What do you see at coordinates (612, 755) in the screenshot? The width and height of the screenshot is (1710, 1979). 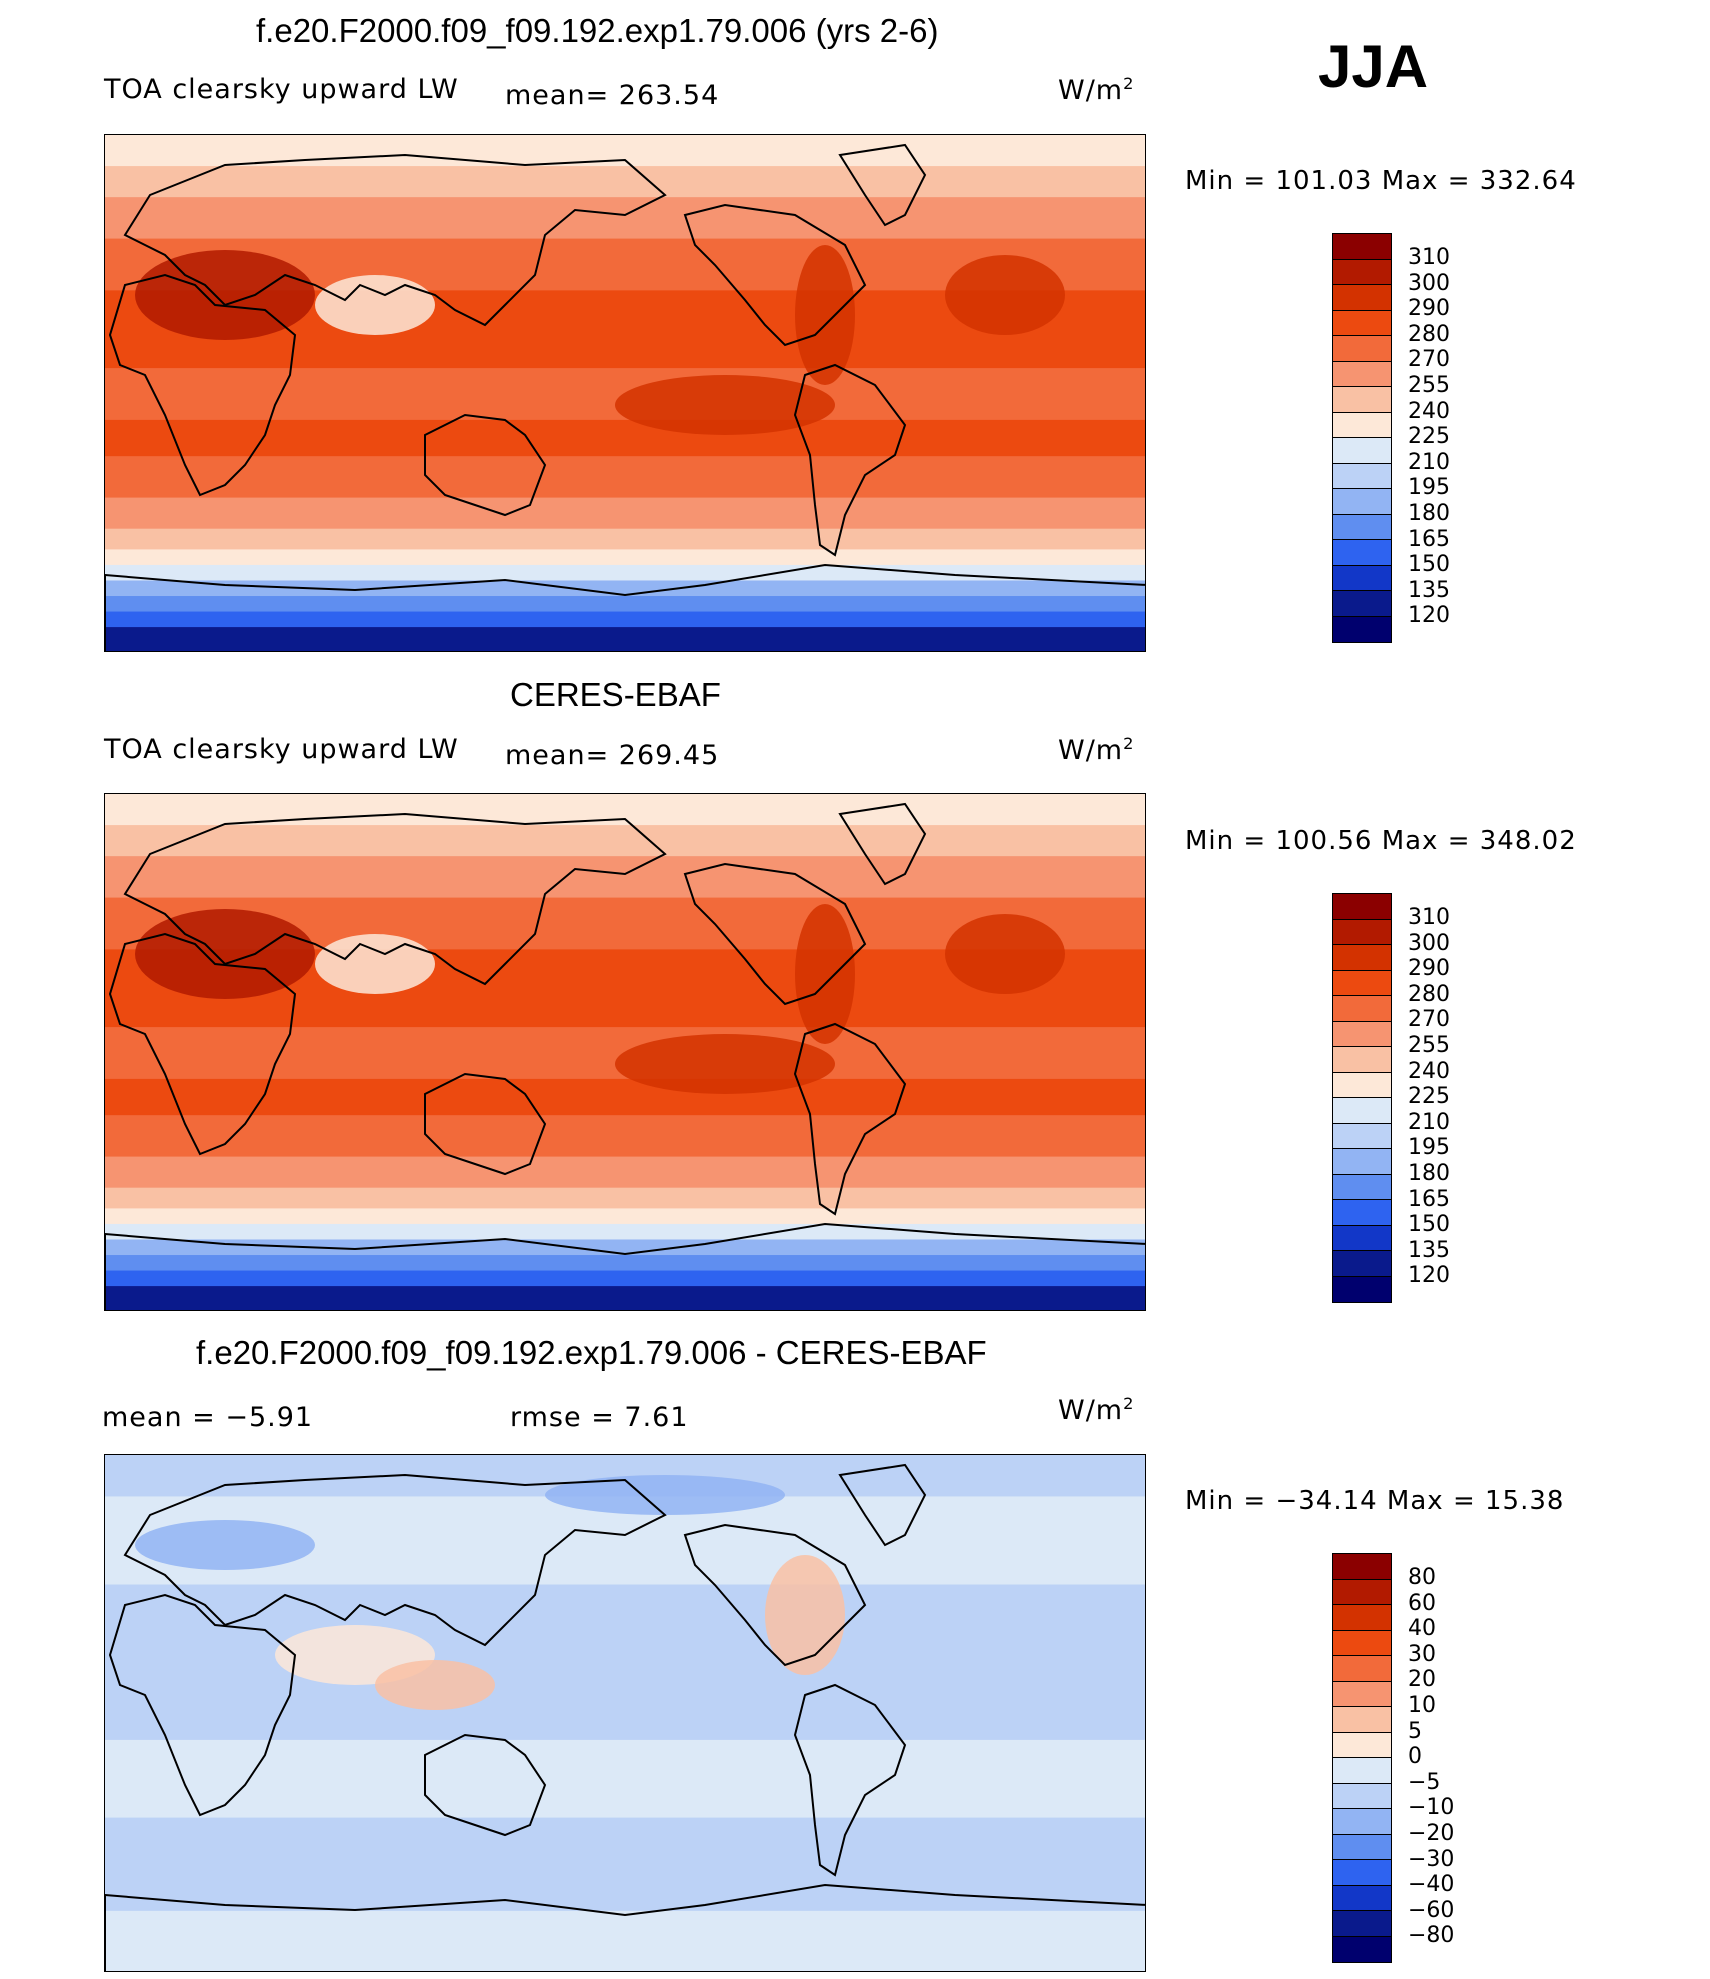 I see `panel-2-mean: mean= 269.45` at bounding box center [612, 755].